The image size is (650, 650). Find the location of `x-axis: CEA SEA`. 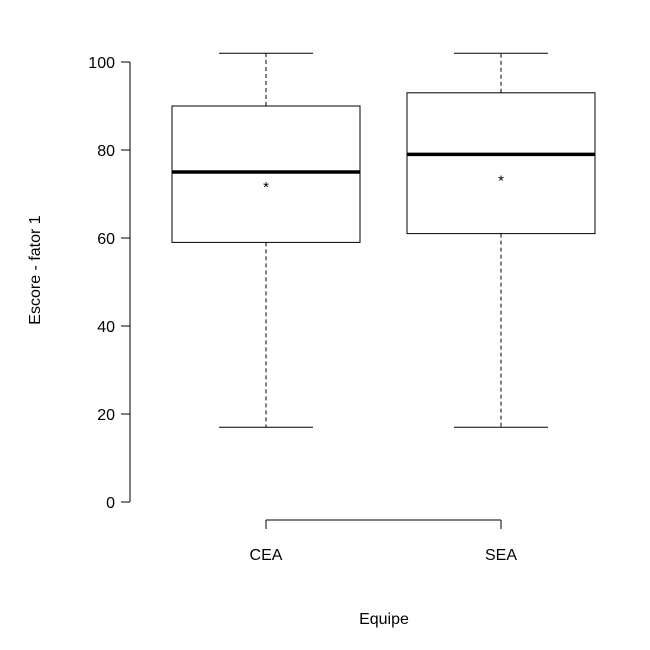

x-axis: CEA SEA is located at coordinates (383, 541).